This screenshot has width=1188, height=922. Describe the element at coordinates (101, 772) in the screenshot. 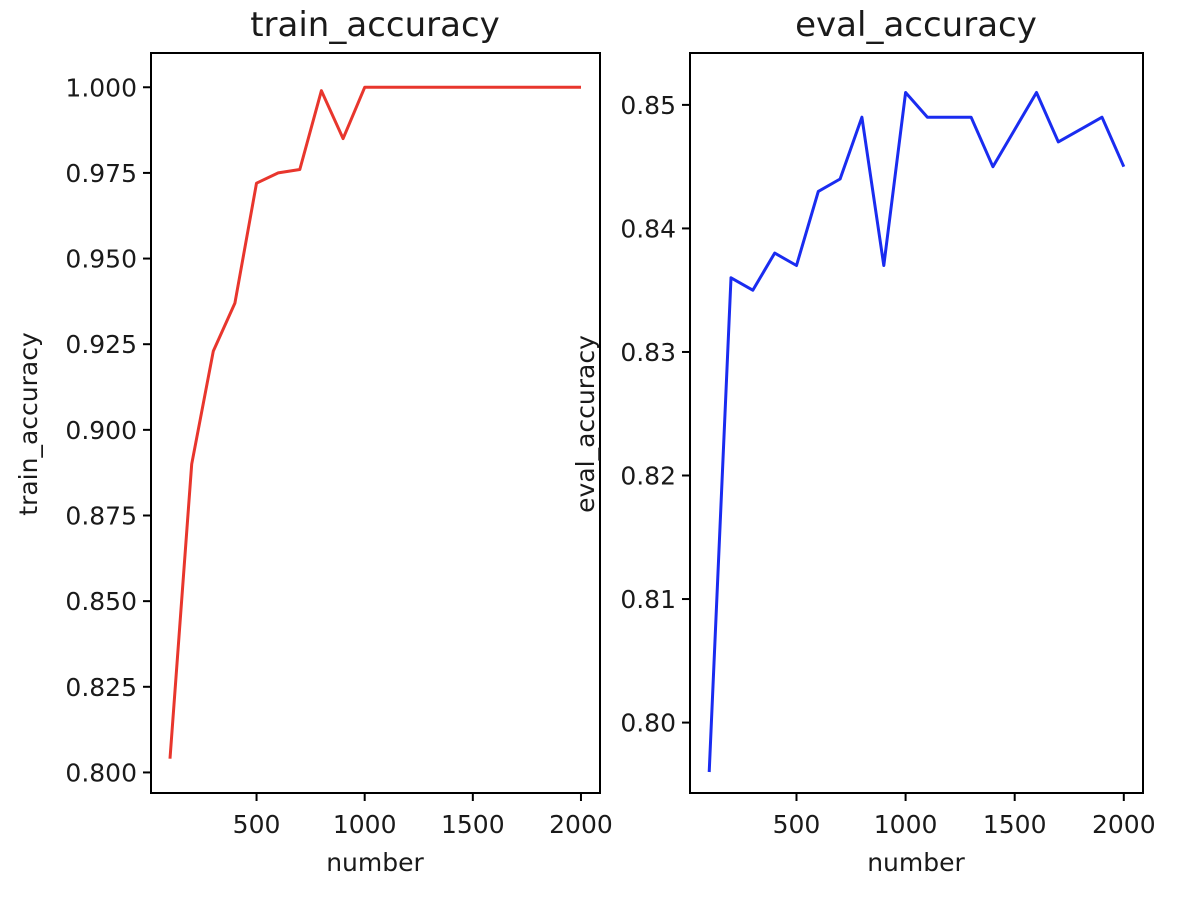

I see `train-accuracy-y-tick-label: 0.800` at that location.